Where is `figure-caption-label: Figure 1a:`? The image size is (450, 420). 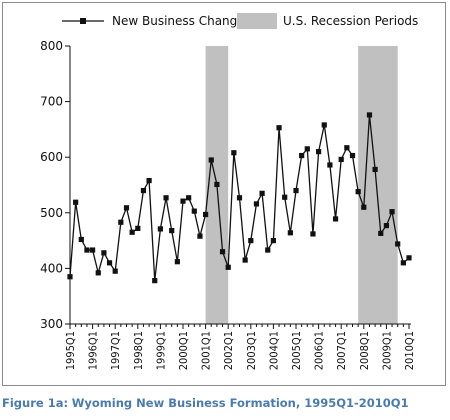
figure-caption-label: Figure 1a: is located at coordinates (35, 403).